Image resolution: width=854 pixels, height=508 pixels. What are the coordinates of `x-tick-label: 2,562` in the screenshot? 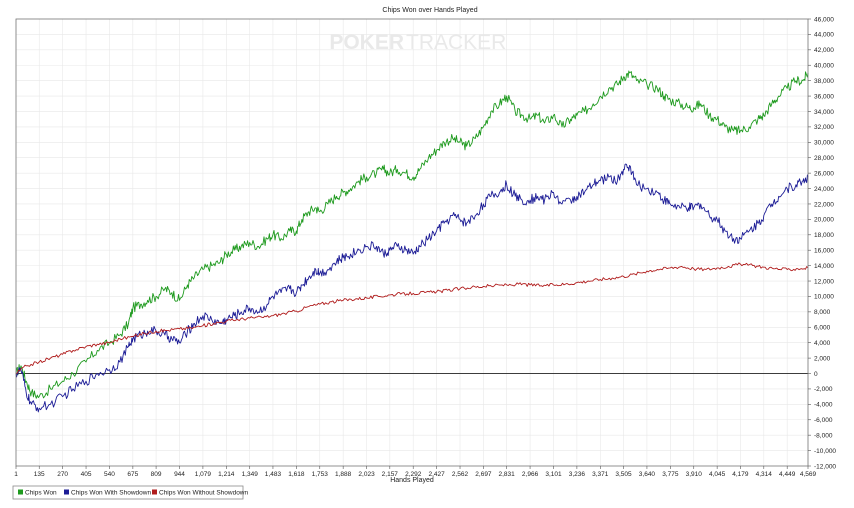 It's located at (460, 474).